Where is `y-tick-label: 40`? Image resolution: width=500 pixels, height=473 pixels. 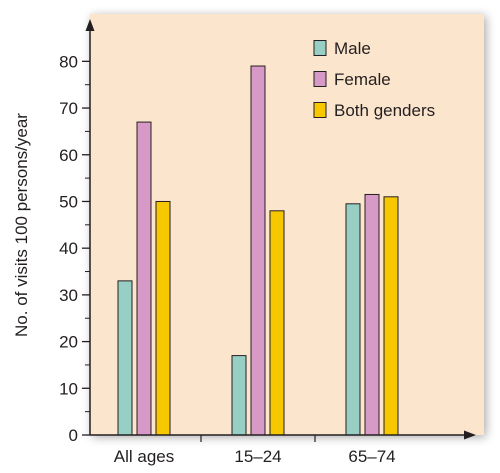 y-tick-label: 40 is located at coordinates (68, 248).